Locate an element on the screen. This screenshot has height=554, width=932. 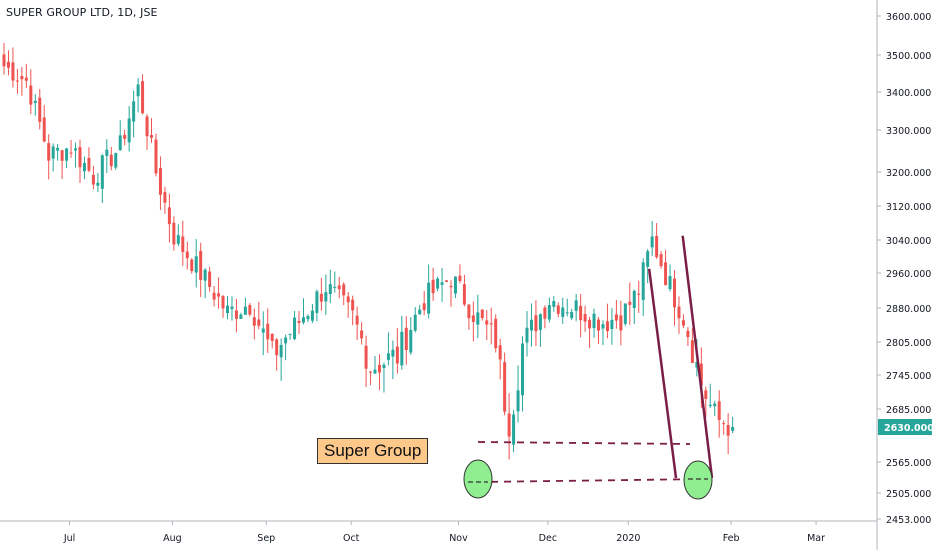
channel-upper-line is located at coordinates (697, 357).